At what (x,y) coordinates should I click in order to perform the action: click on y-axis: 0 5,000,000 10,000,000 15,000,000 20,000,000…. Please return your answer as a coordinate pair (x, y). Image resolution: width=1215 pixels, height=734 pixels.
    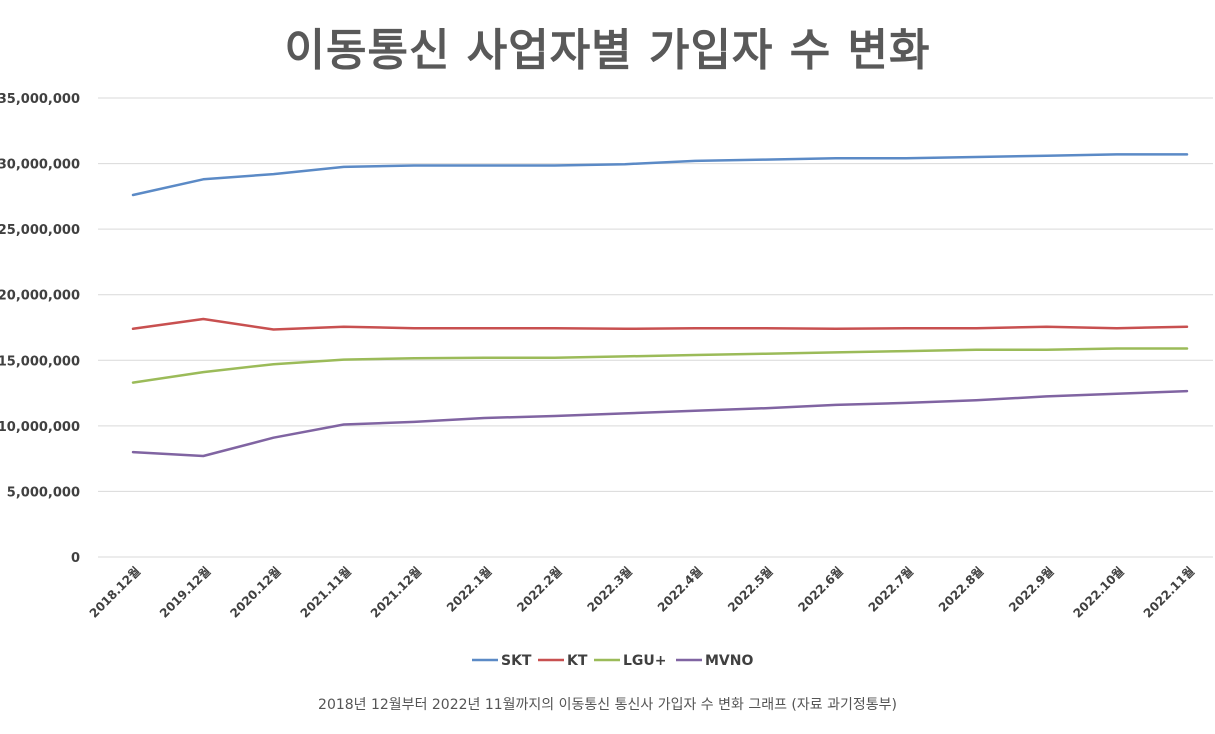
    Looking at the image, I should click on (40, 329).